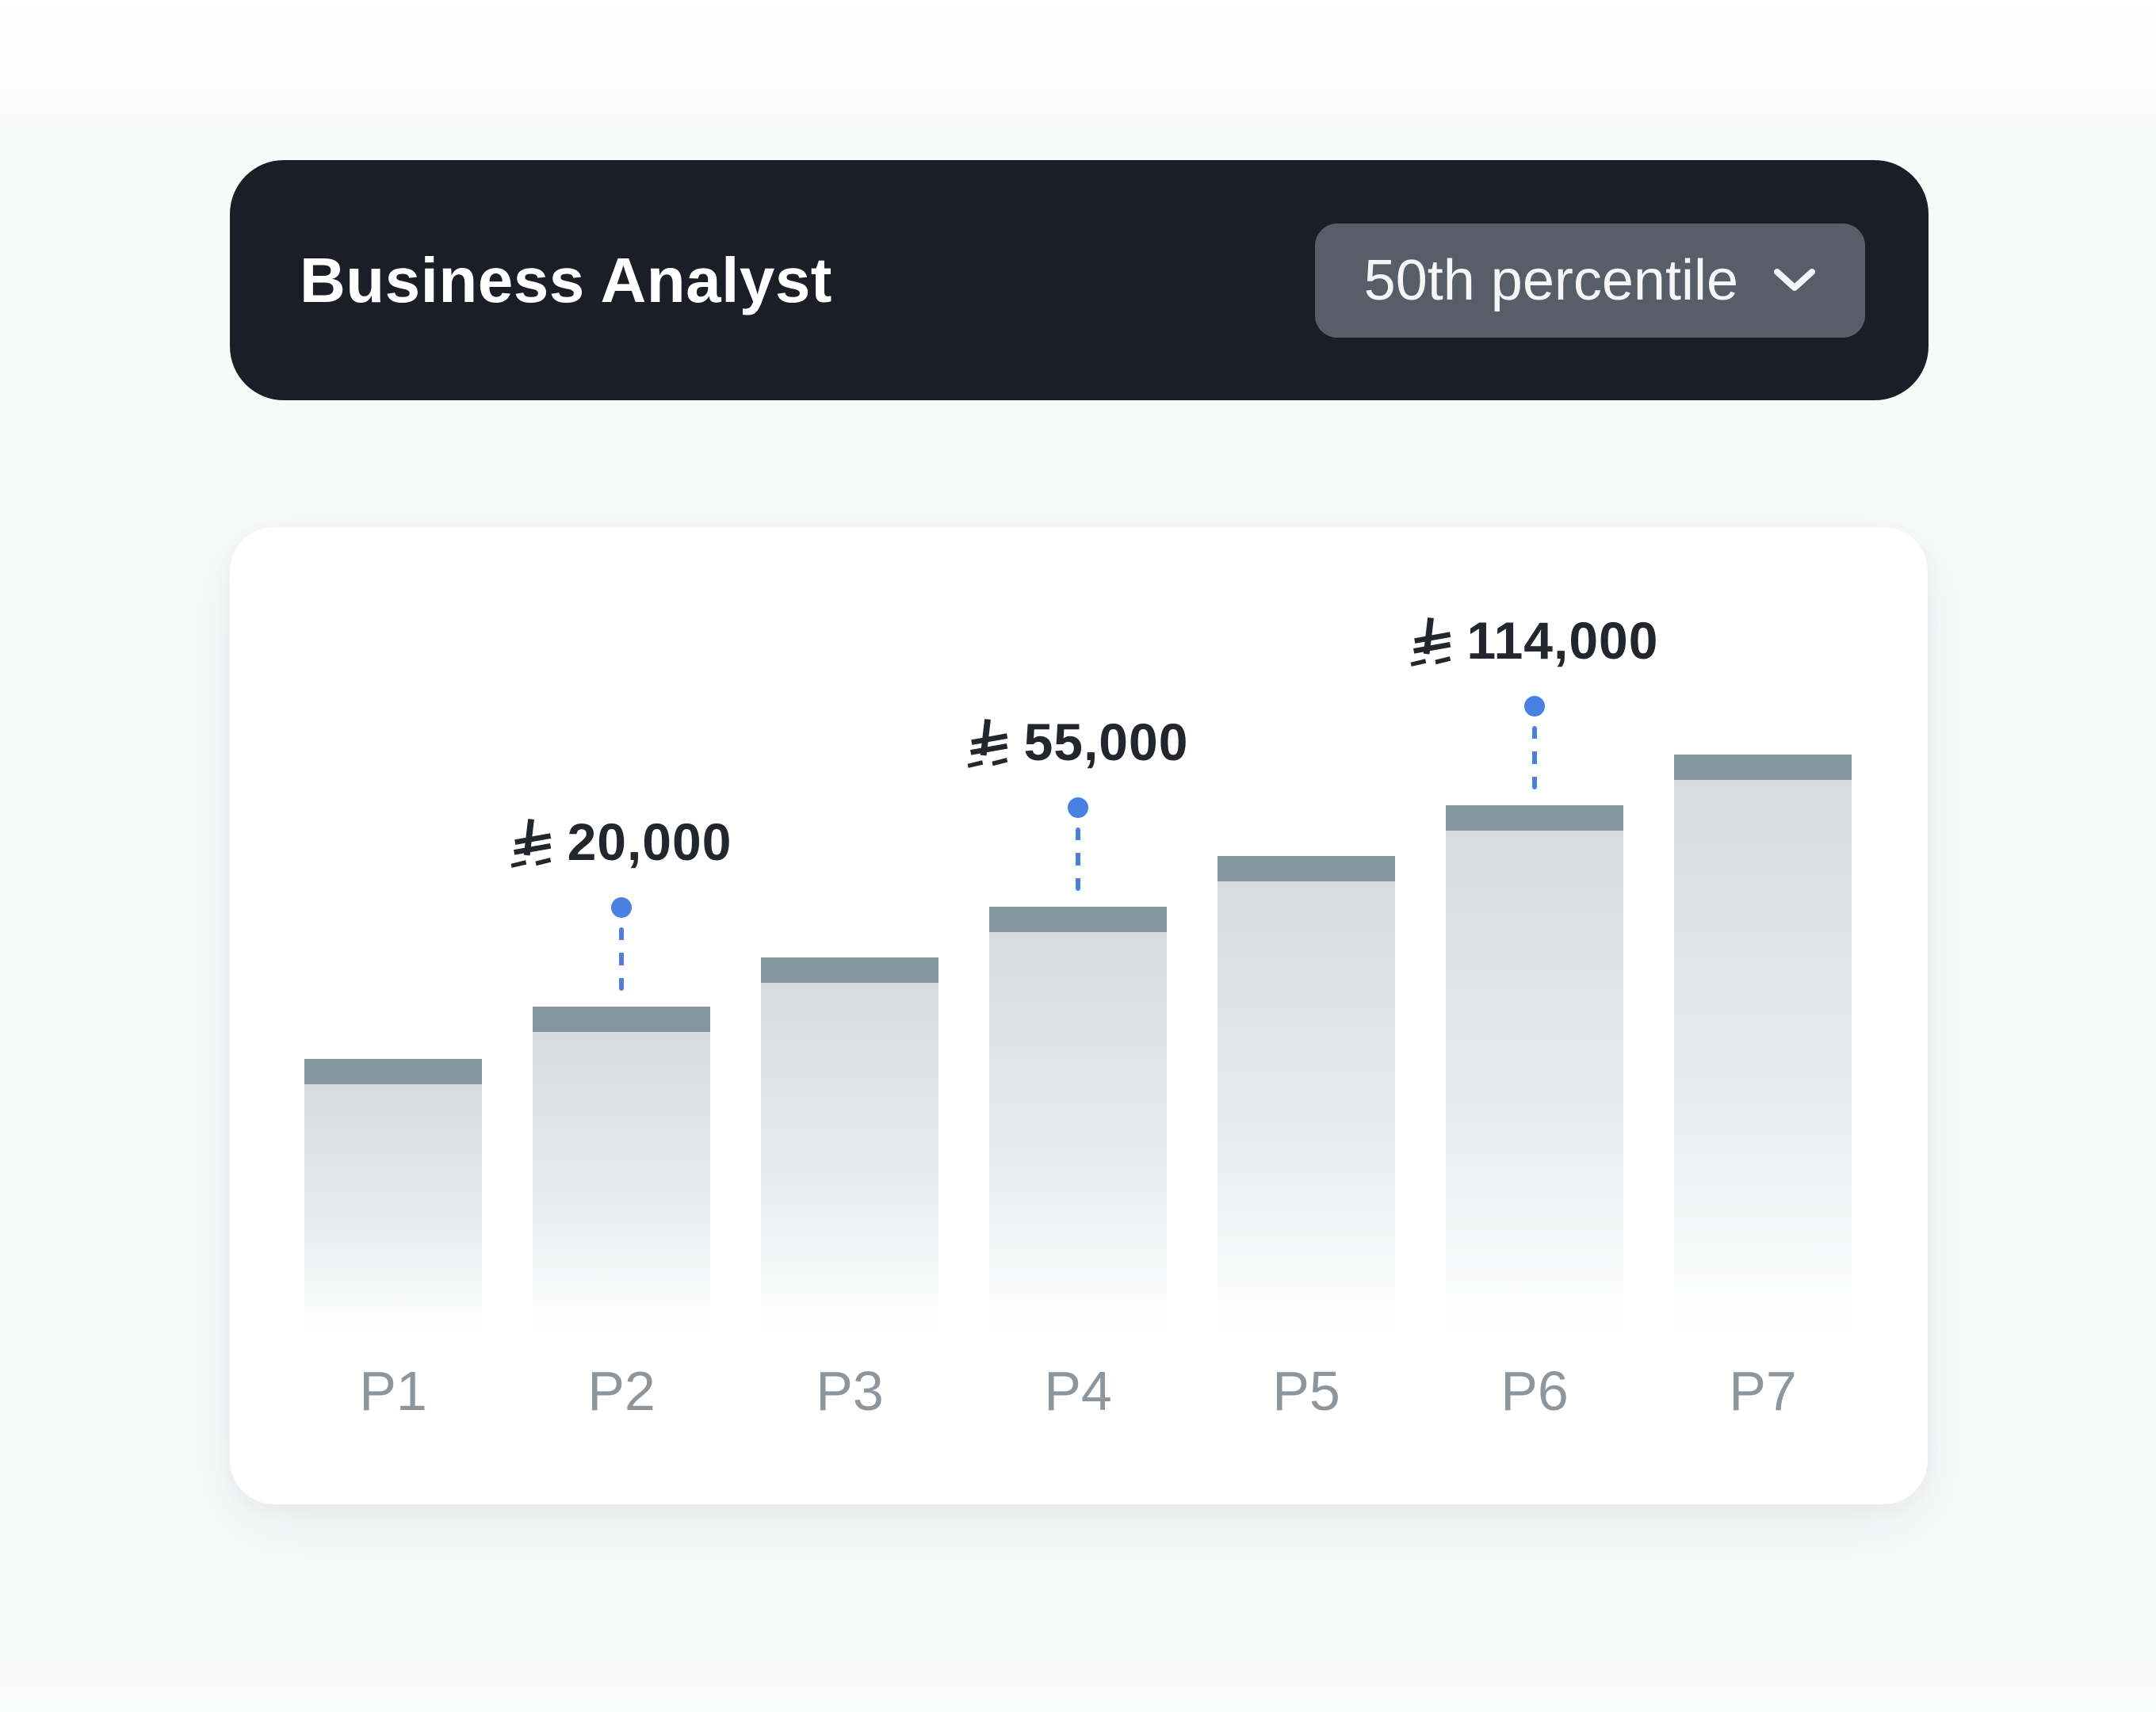 The height and width of the screenshot is (1712, 2156). I want to click on value-text: 55,000, so click(1106, 742).